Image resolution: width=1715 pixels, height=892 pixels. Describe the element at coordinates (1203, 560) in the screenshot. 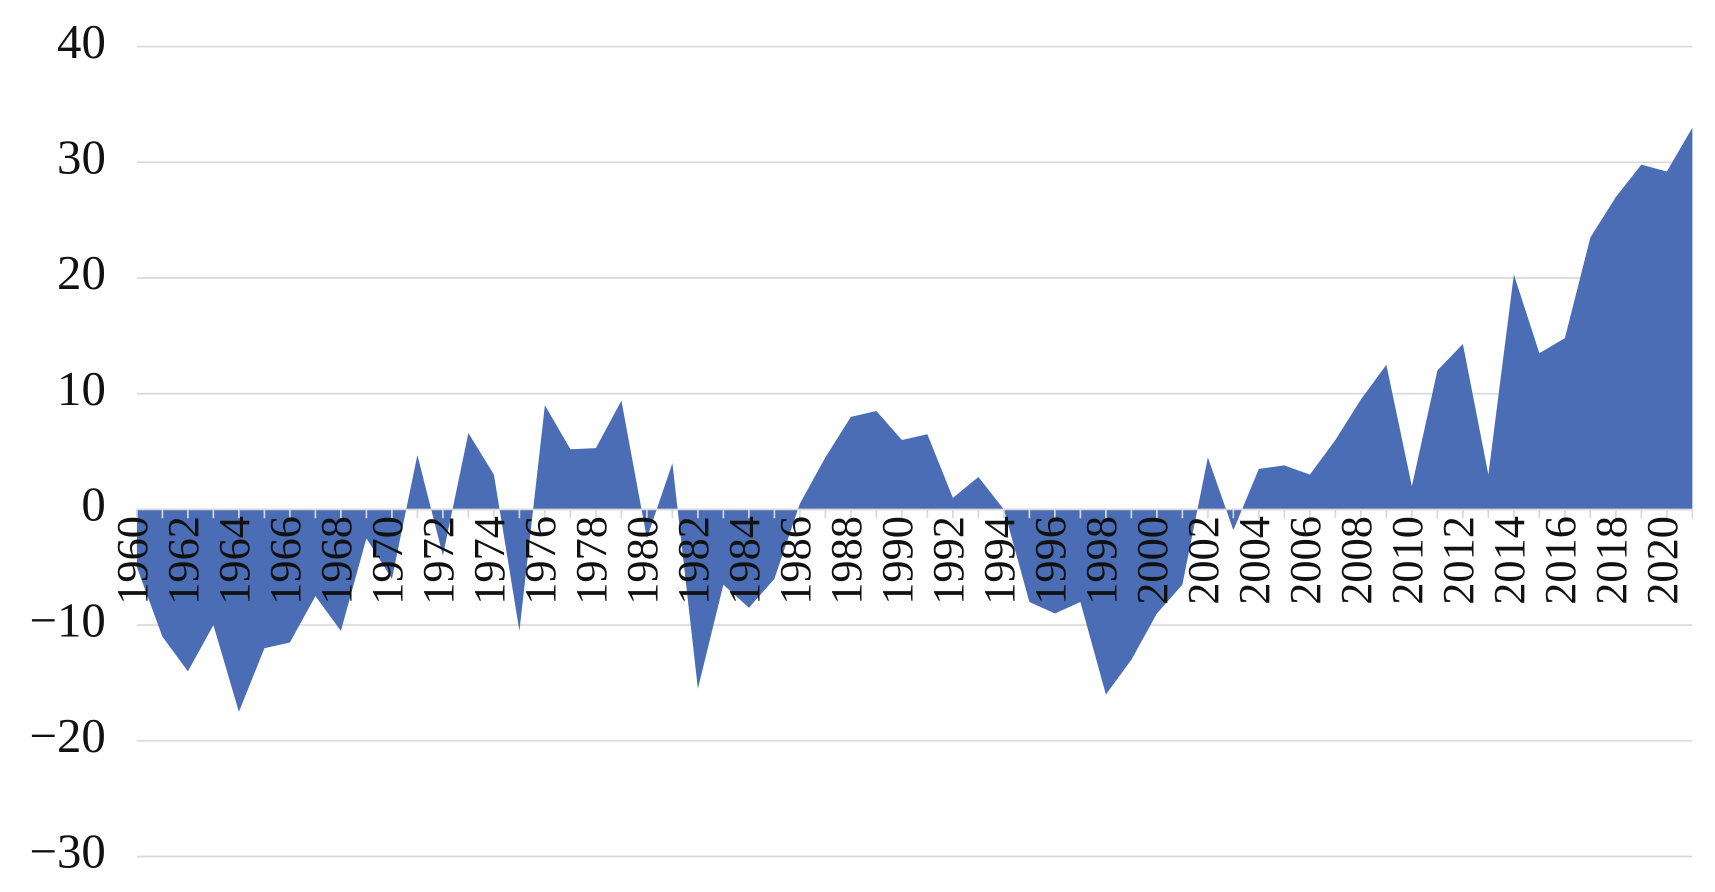

I see `x-tick-label: 2002` at that location.